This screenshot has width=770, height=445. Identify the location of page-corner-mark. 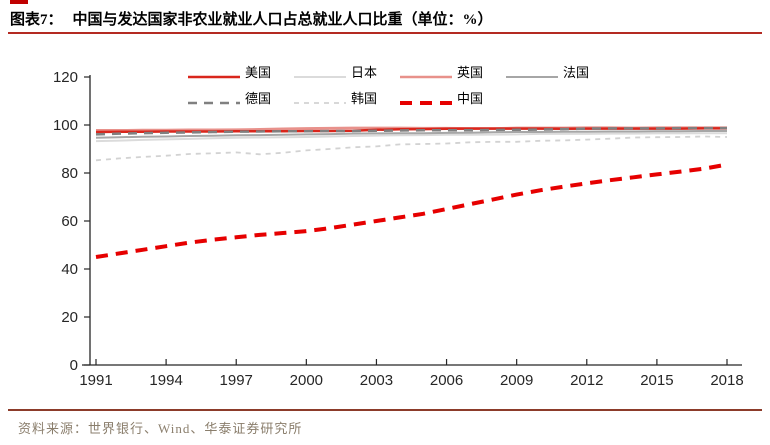
(19, 2).